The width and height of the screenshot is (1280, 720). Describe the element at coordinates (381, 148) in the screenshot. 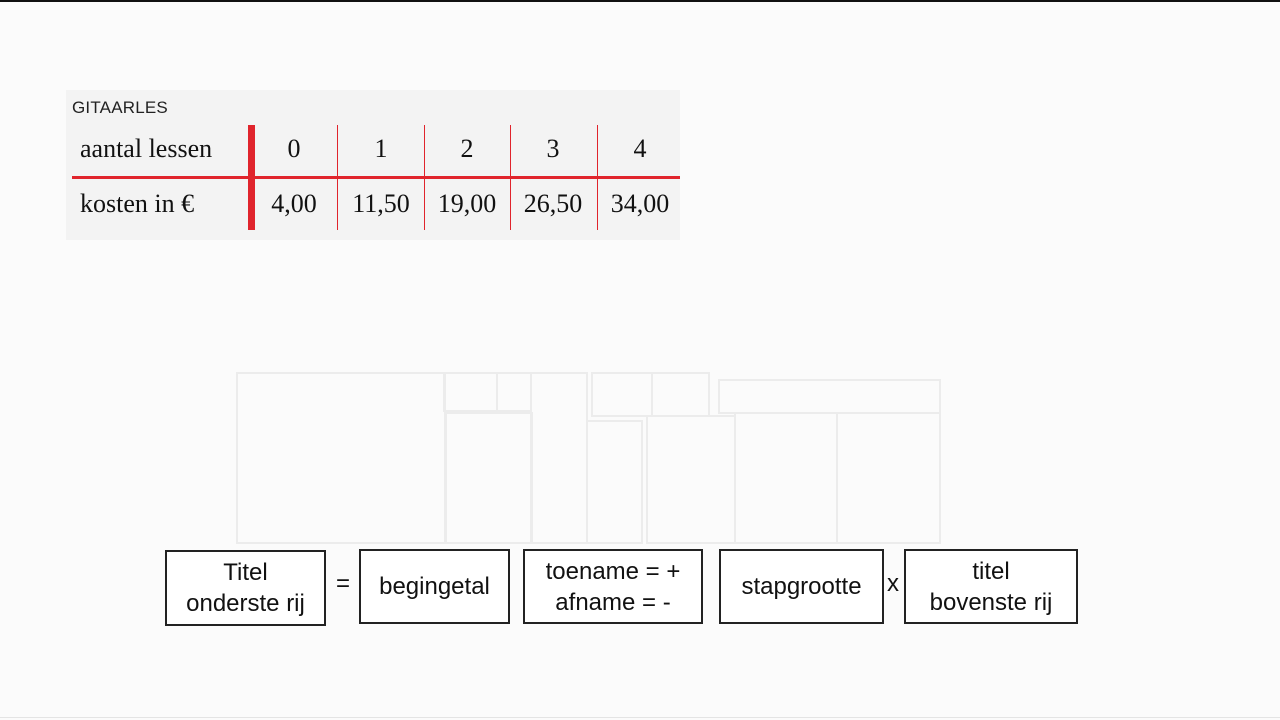

I see `table-cell: 1` at that location.